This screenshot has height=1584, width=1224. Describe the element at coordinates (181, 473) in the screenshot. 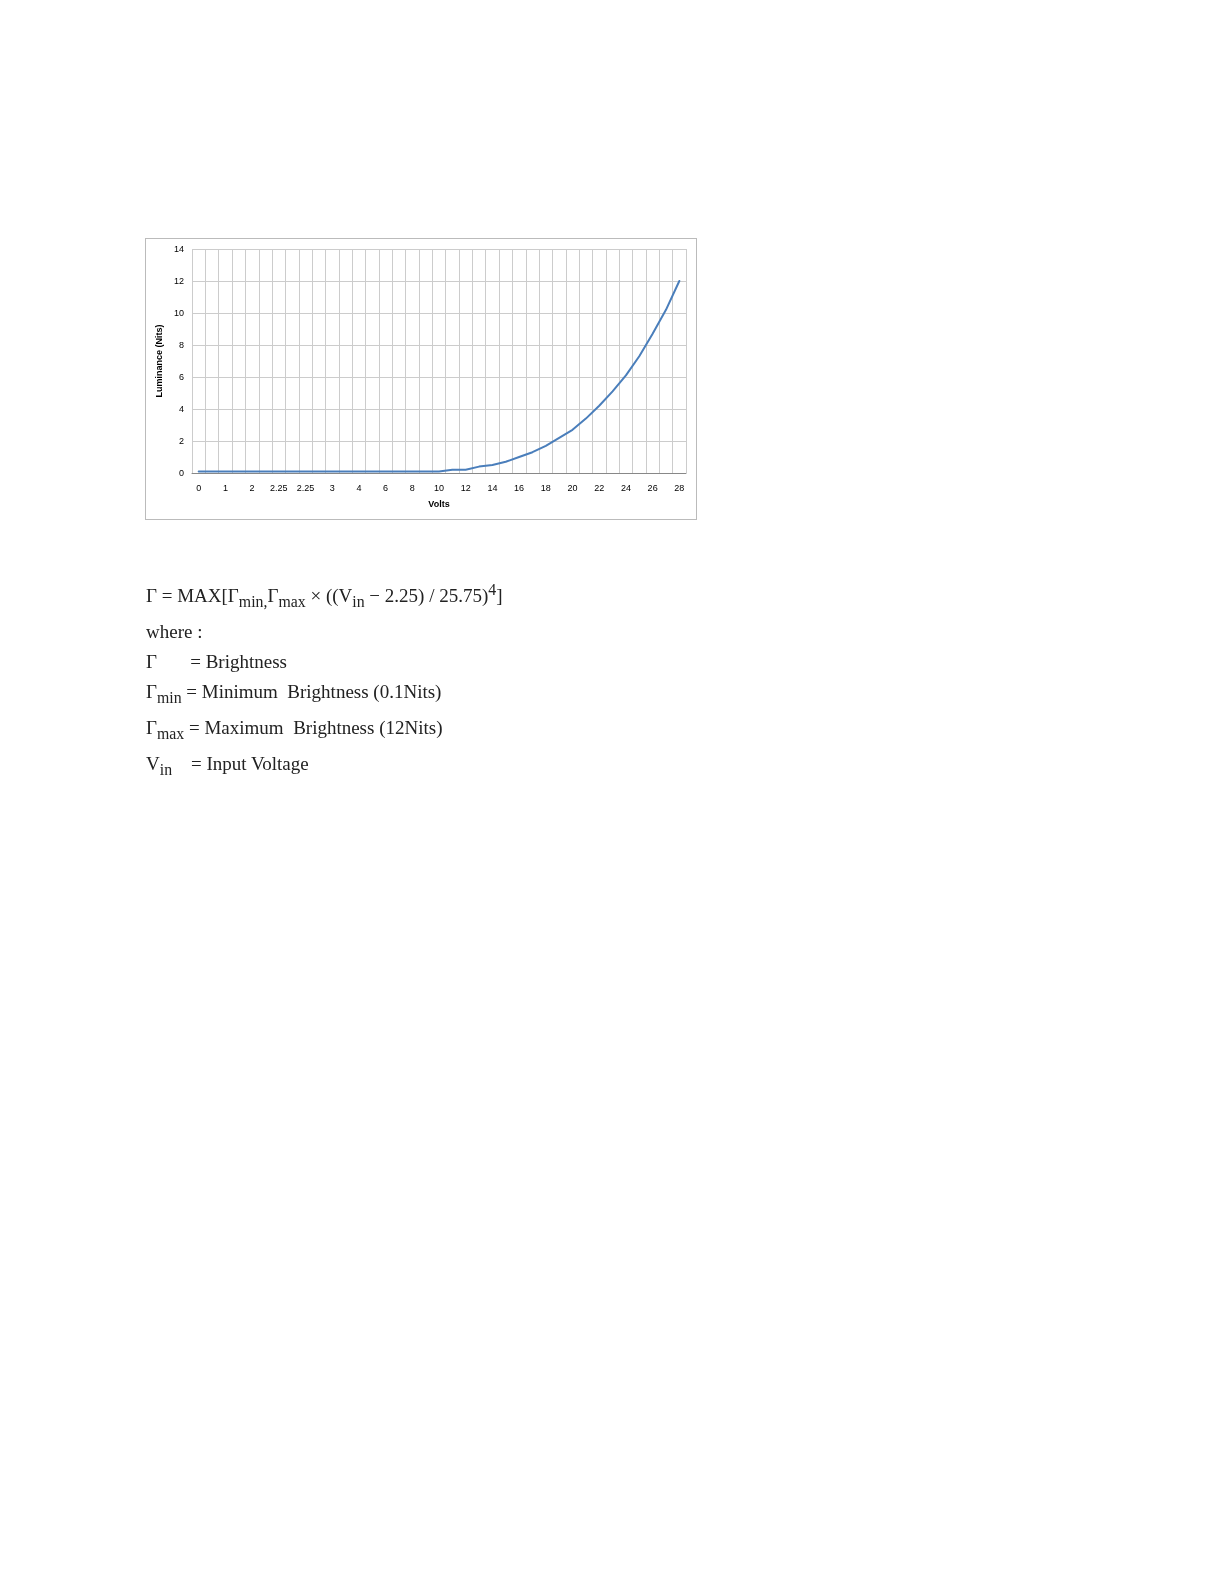

I see `y-tick-label: 0` at that location.